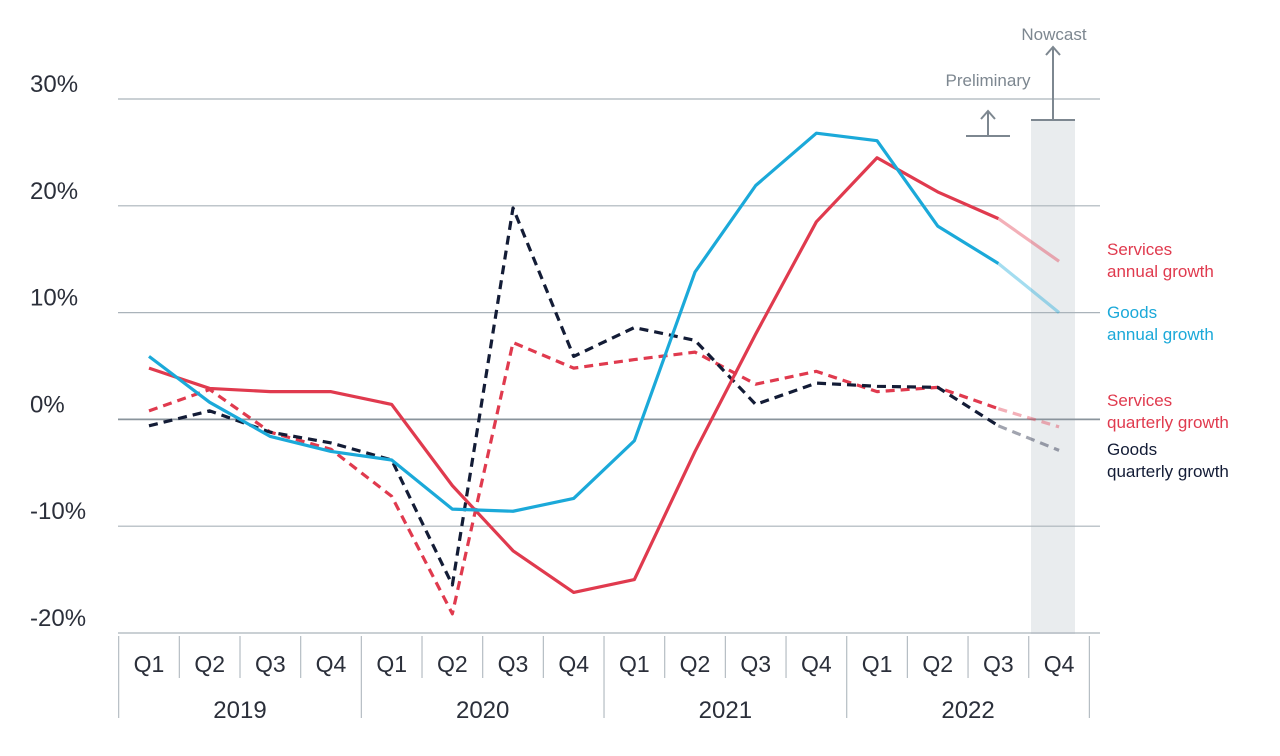 Image resolution: width=1280 pixels, height=756 pixels. I want to click on y-axis-ticks: 30% 20% 10% 0% -10% -20%, so click(58, 351).